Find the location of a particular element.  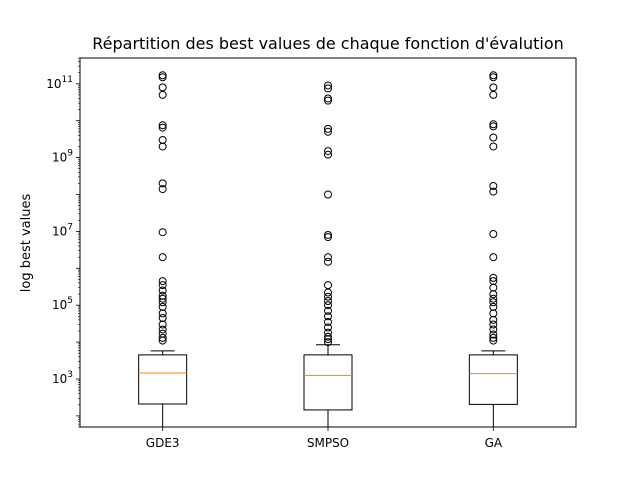

y-tick-label: 10⁹ is located at coordinates (62, 157).